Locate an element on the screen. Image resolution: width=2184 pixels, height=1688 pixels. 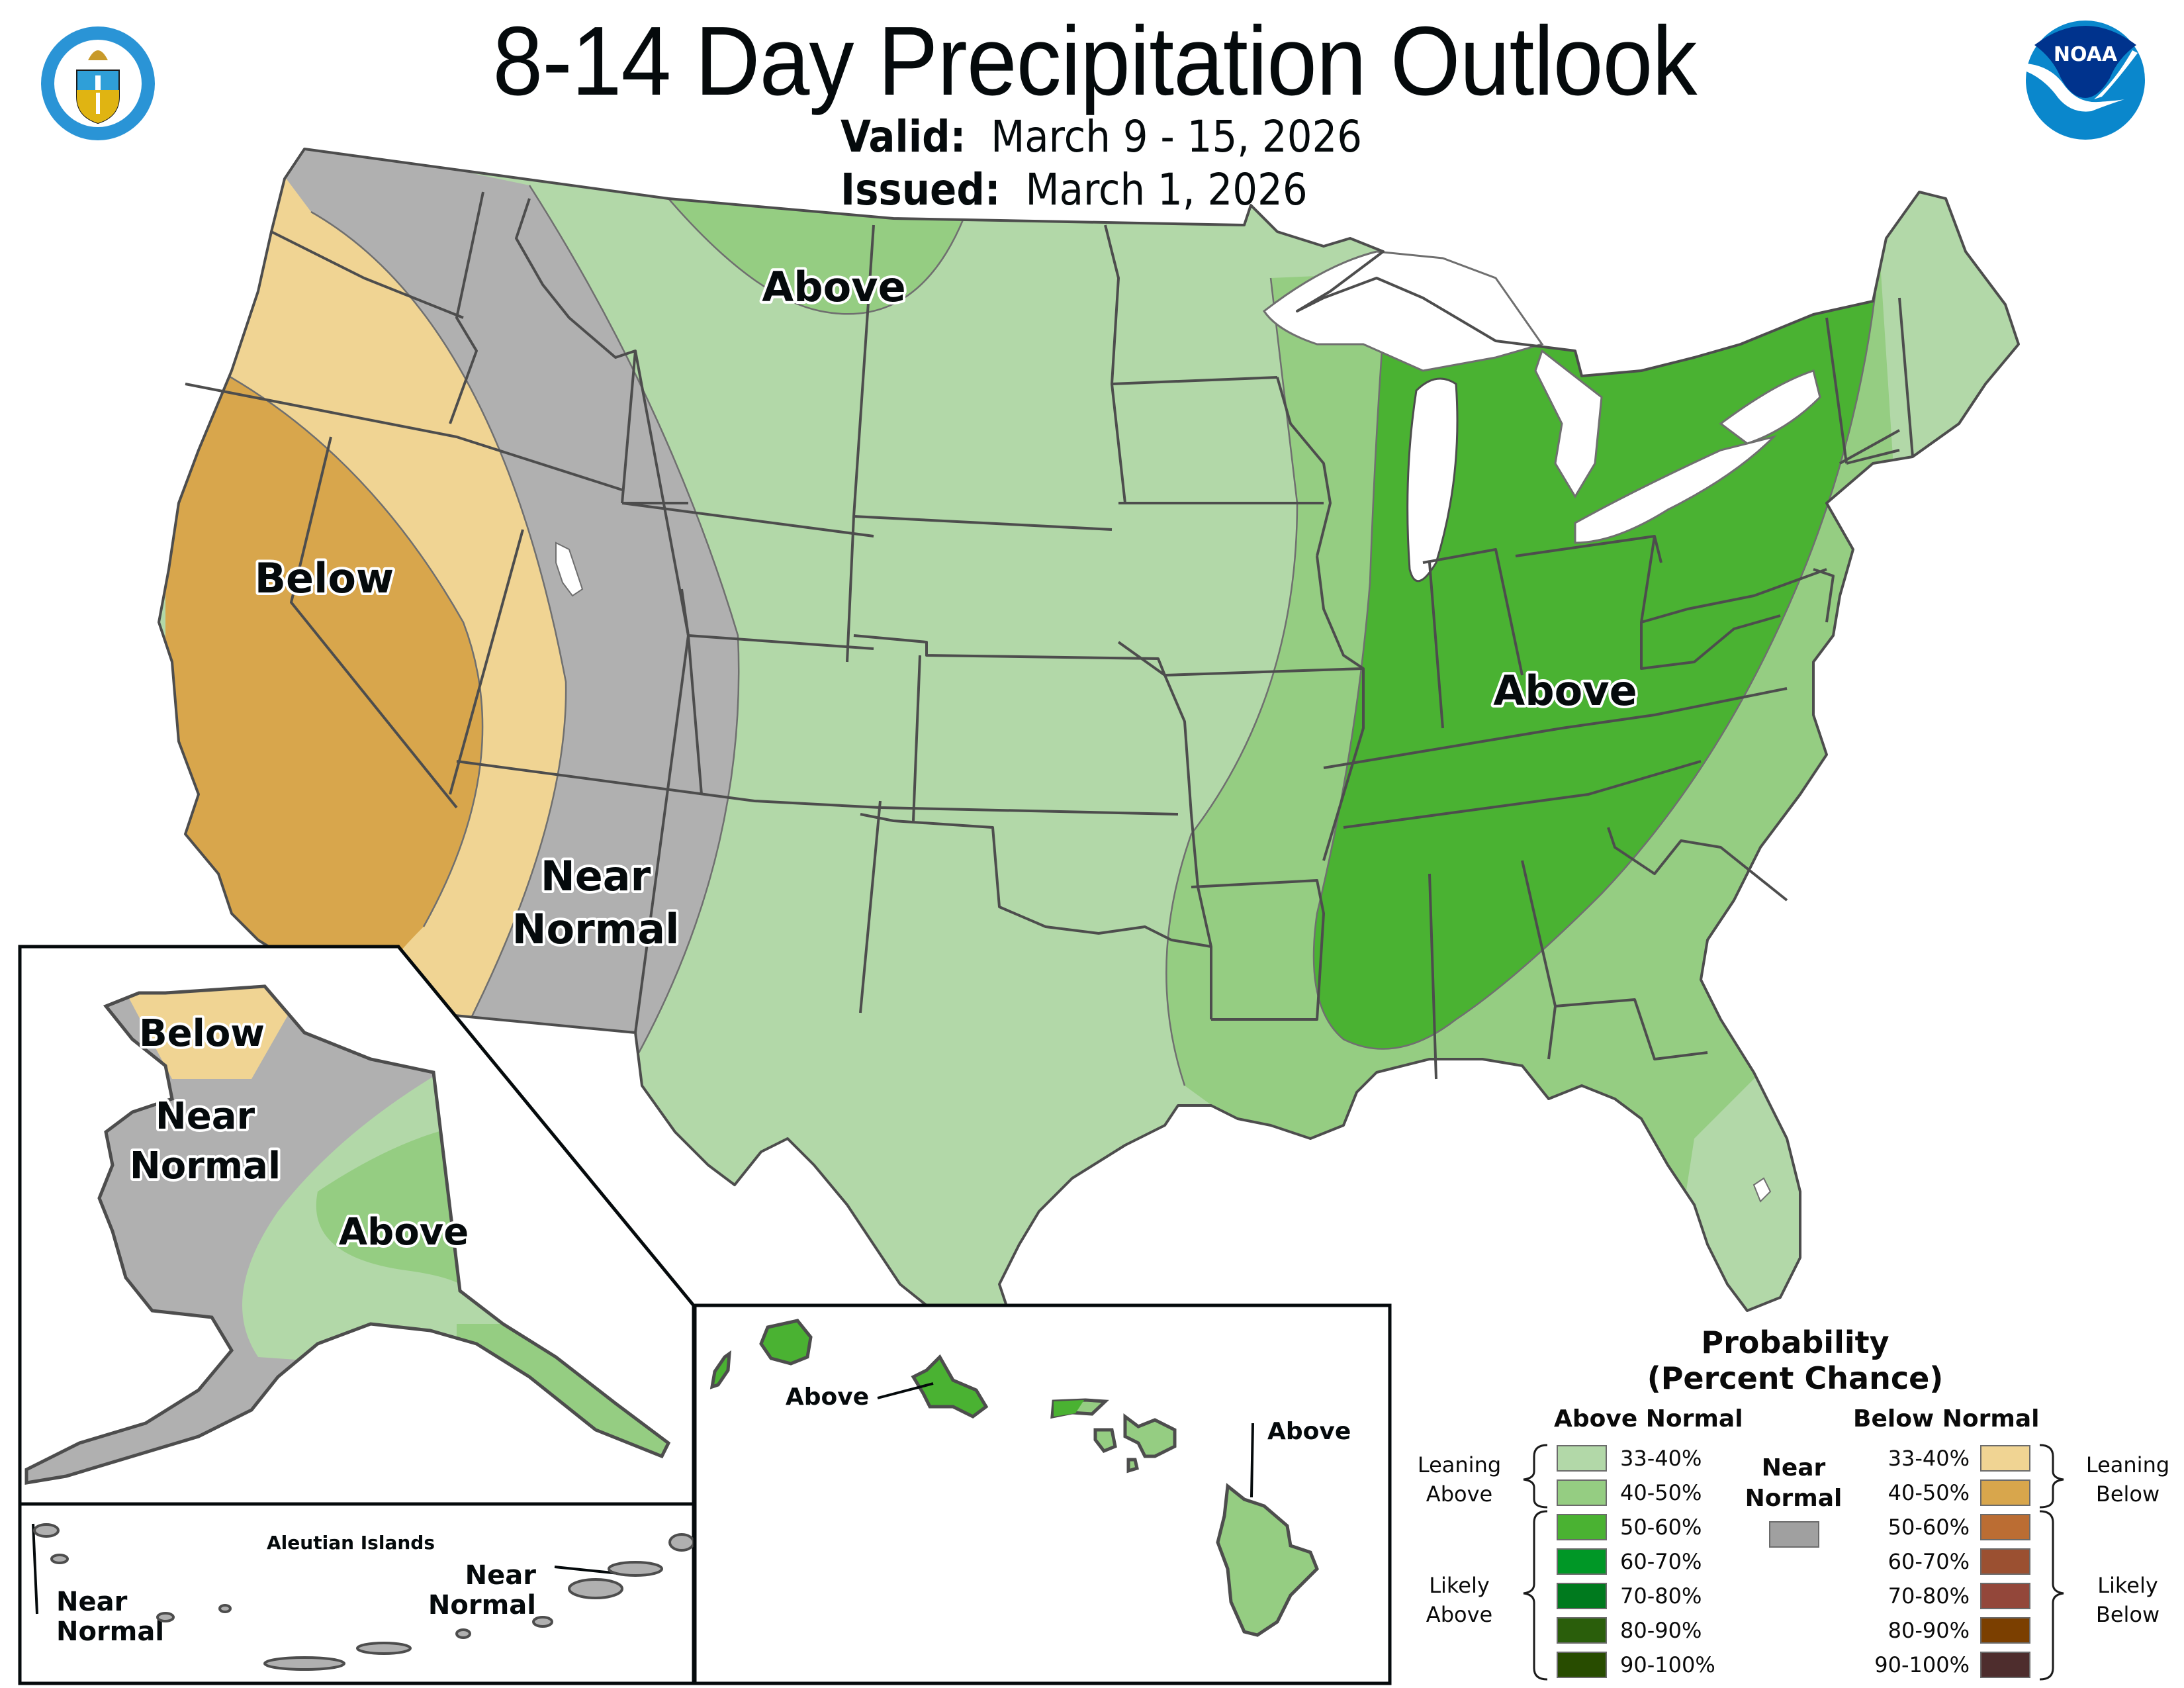
noaa-logo-text: NOAA is located at coordinates (2086, 54).